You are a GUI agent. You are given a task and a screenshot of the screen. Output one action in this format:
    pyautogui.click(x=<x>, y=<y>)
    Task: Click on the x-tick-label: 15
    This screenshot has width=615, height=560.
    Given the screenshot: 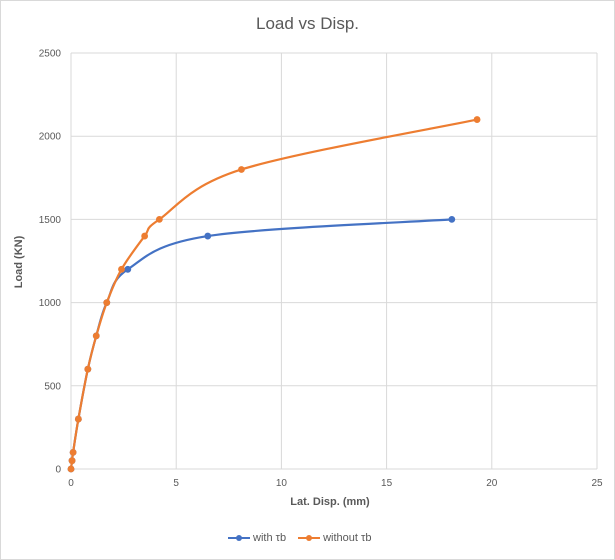 What is the action you would take?
    pyautogui.click(x=387, y=483)
    